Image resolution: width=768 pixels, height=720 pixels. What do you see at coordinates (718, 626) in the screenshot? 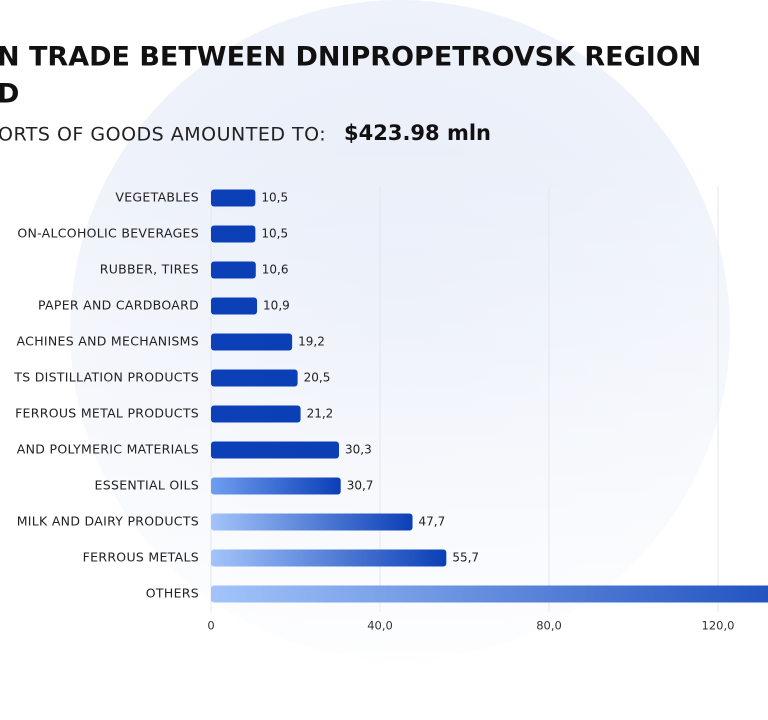
I see `x-tick-label: 120,0` at bounding box center [718, 626].